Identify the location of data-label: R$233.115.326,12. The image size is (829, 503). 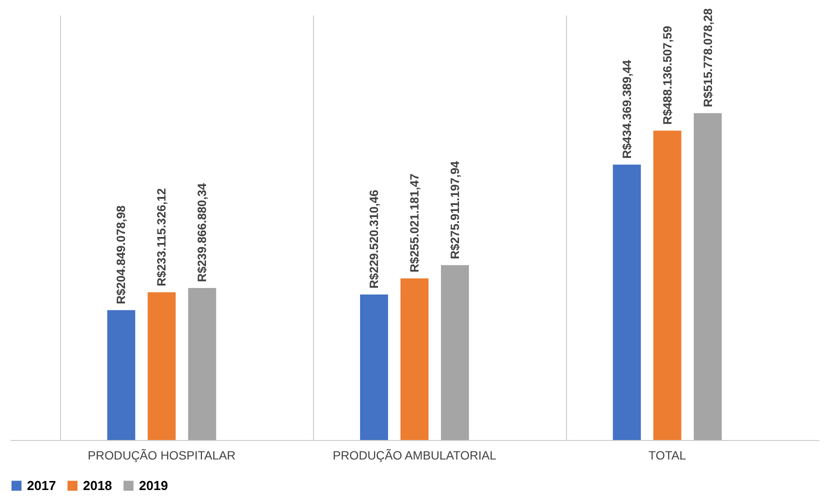
(161, 237).